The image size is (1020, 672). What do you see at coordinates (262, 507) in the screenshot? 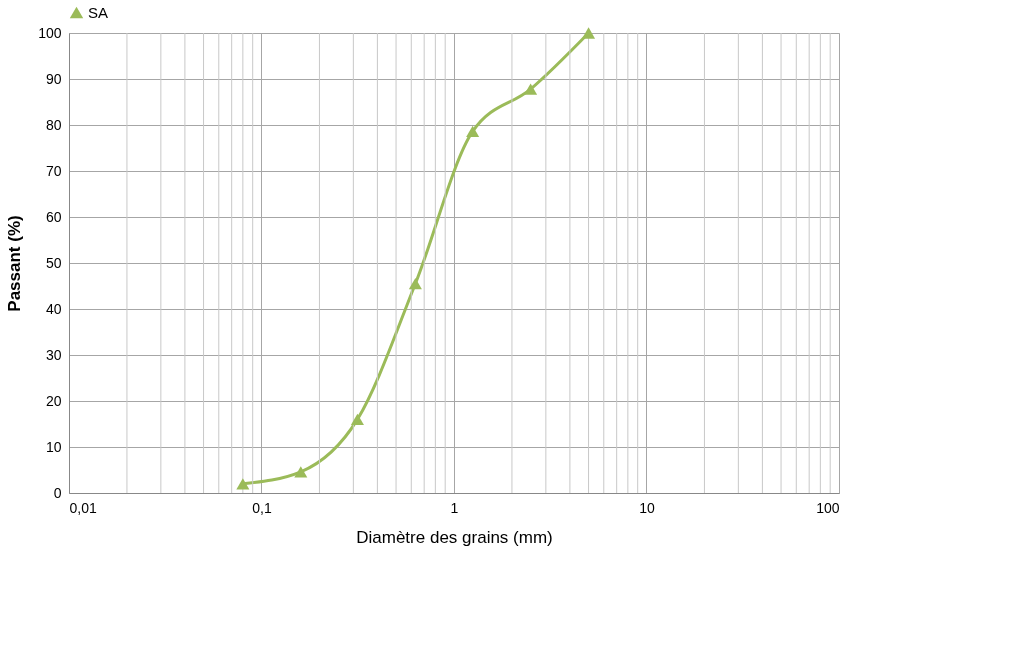
I see `x-tick-label: 0,1` at bounding box center [262, 507].